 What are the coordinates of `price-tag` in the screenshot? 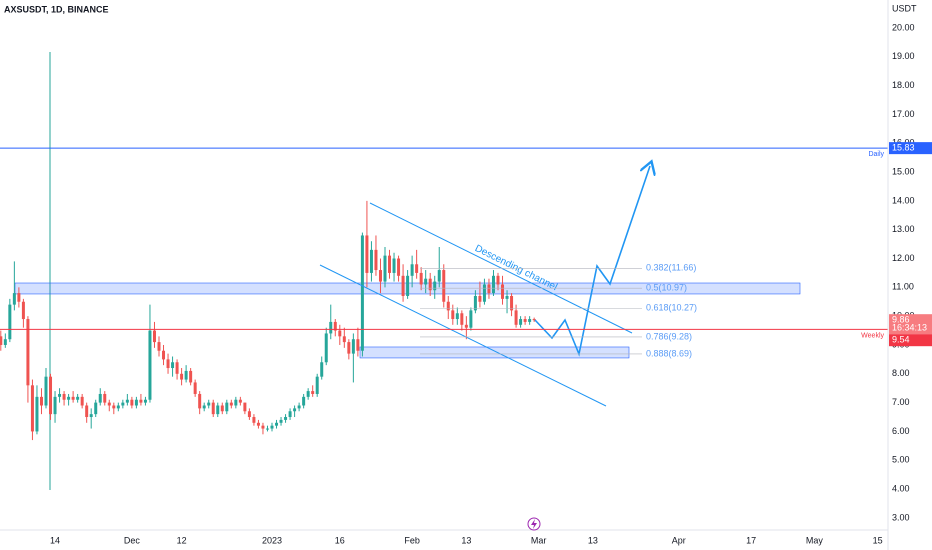 It's located at (910, 340).